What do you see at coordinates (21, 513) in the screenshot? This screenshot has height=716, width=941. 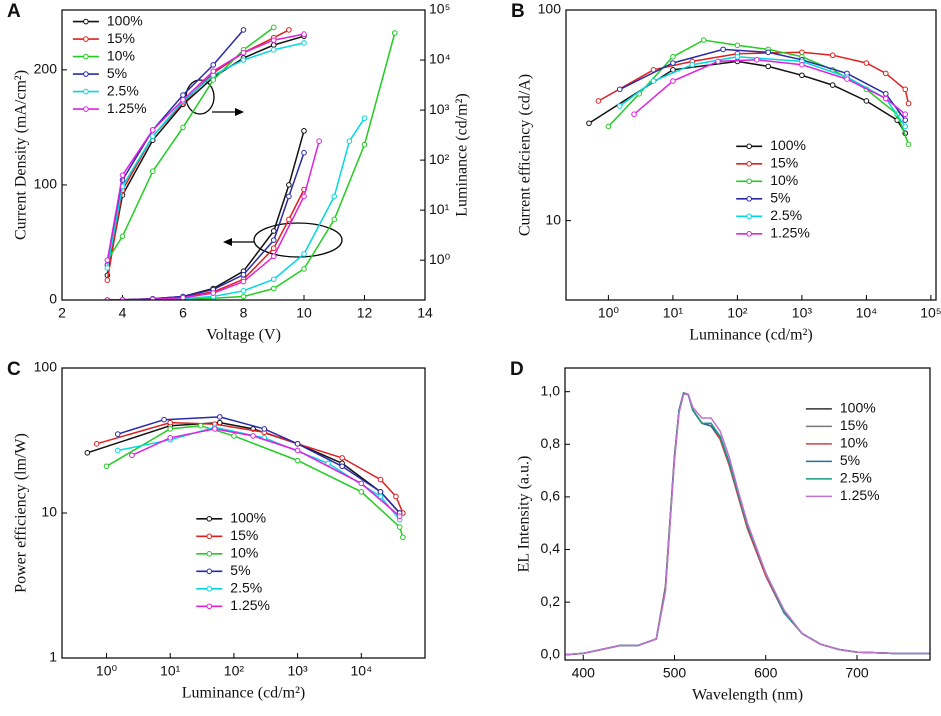 I see `y-axis-title: Power efficiency (lm/W)` at bounding box center [21, 513].